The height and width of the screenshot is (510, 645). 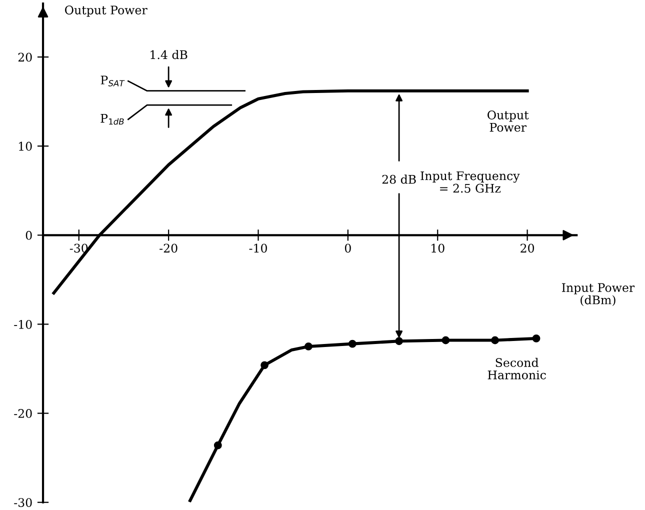 What do you see at coordinates (25, 57) in the screenshot?
I see `y-tick-label: 20` at bounding box center [25, 57].